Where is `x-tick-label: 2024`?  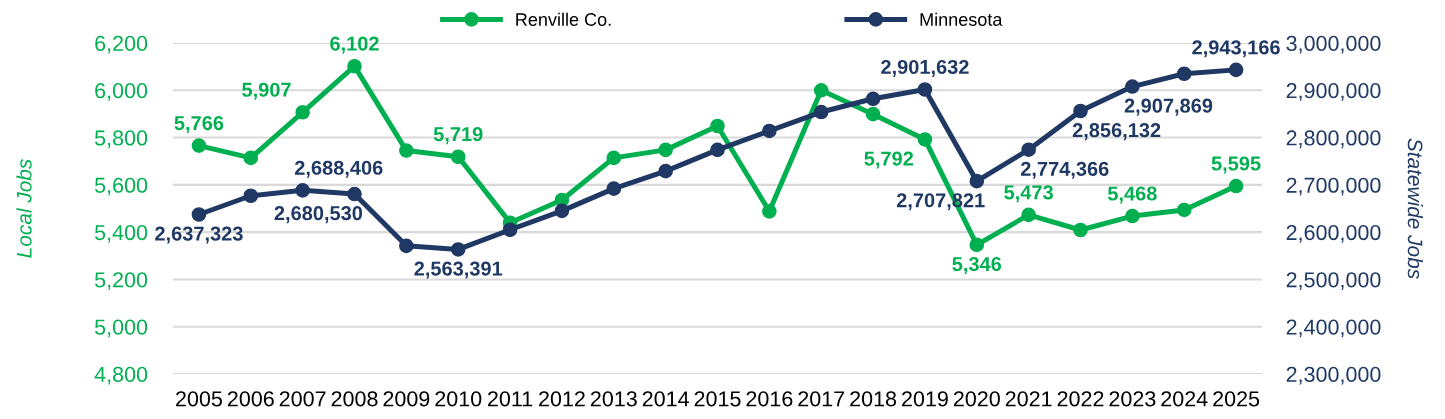 x-tick-label: 2024 is located at coordinates (1184, 399).